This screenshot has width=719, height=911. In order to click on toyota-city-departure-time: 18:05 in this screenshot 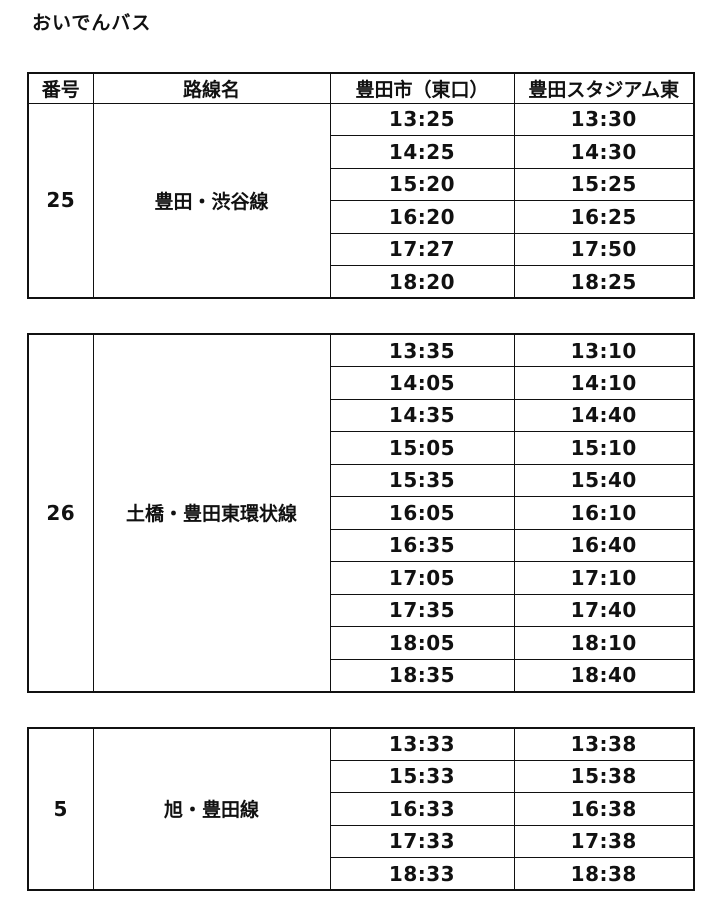, I will do `click(422, 643)`.